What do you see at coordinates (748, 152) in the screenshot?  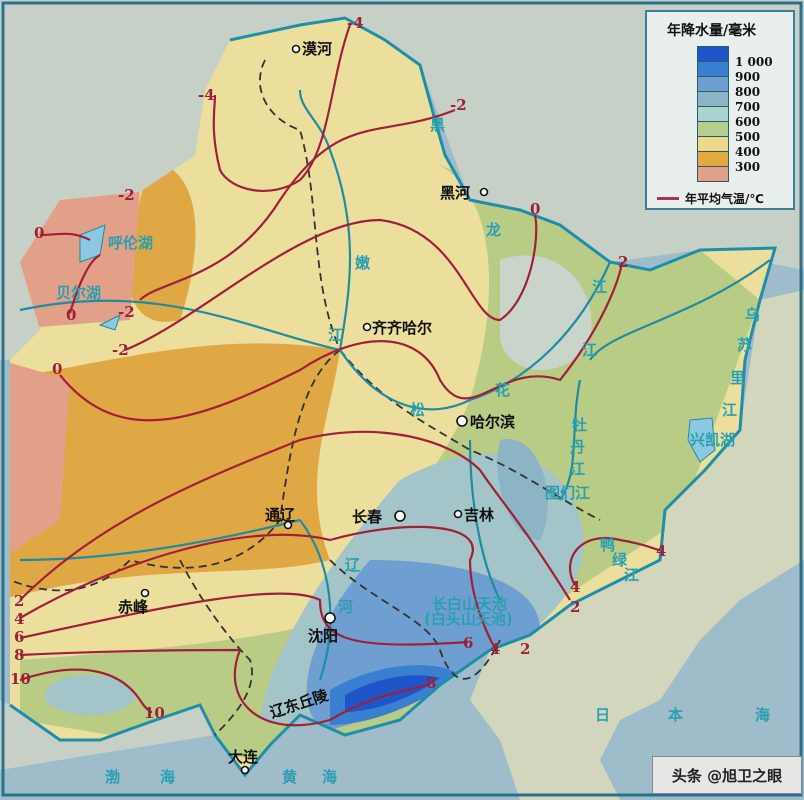 I see `legend-tick-label: 400` at bounding box center [748, 152].